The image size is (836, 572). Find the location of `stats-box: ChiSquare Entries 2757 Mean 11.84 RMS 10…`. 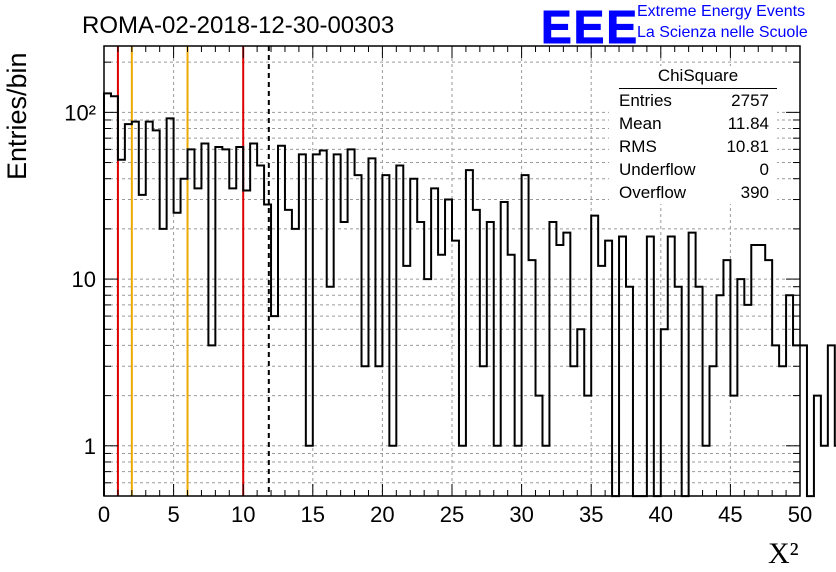

stats-box: ChiSquare Entries 2757 Mean 11.84 RMS 10… is located at coordinates (693, 135).